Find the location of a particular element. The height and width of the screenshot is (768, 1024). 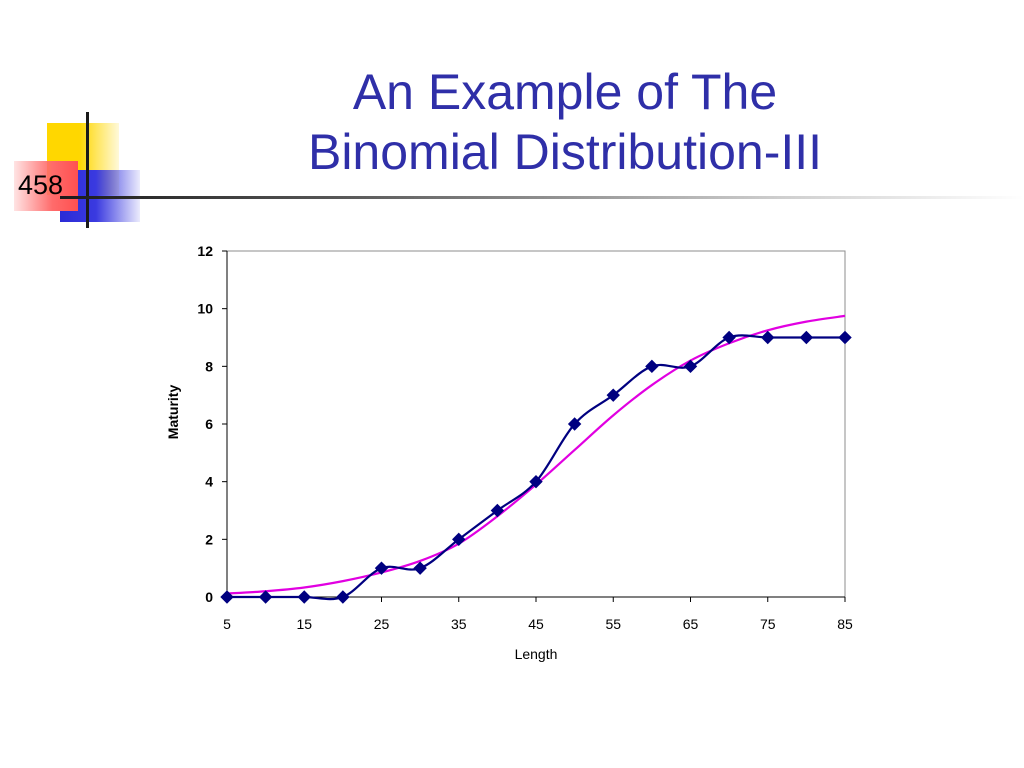

slide-title-line-2: Binomial Distribution-III is located at coordinates (565, 152).